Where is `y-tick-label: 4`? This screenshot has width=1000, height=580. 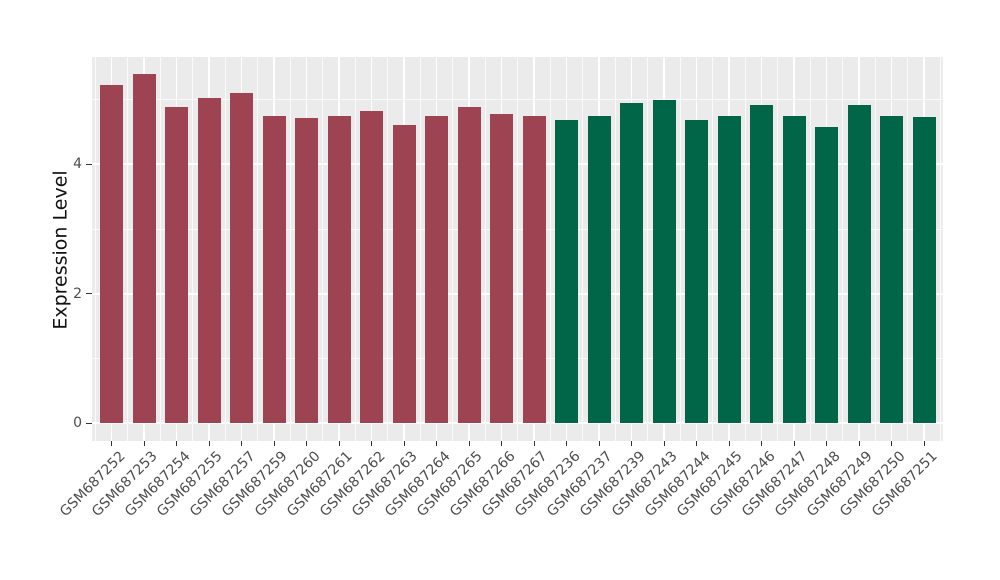 y-tick-label: 4 is located at coordinates (77, 164).